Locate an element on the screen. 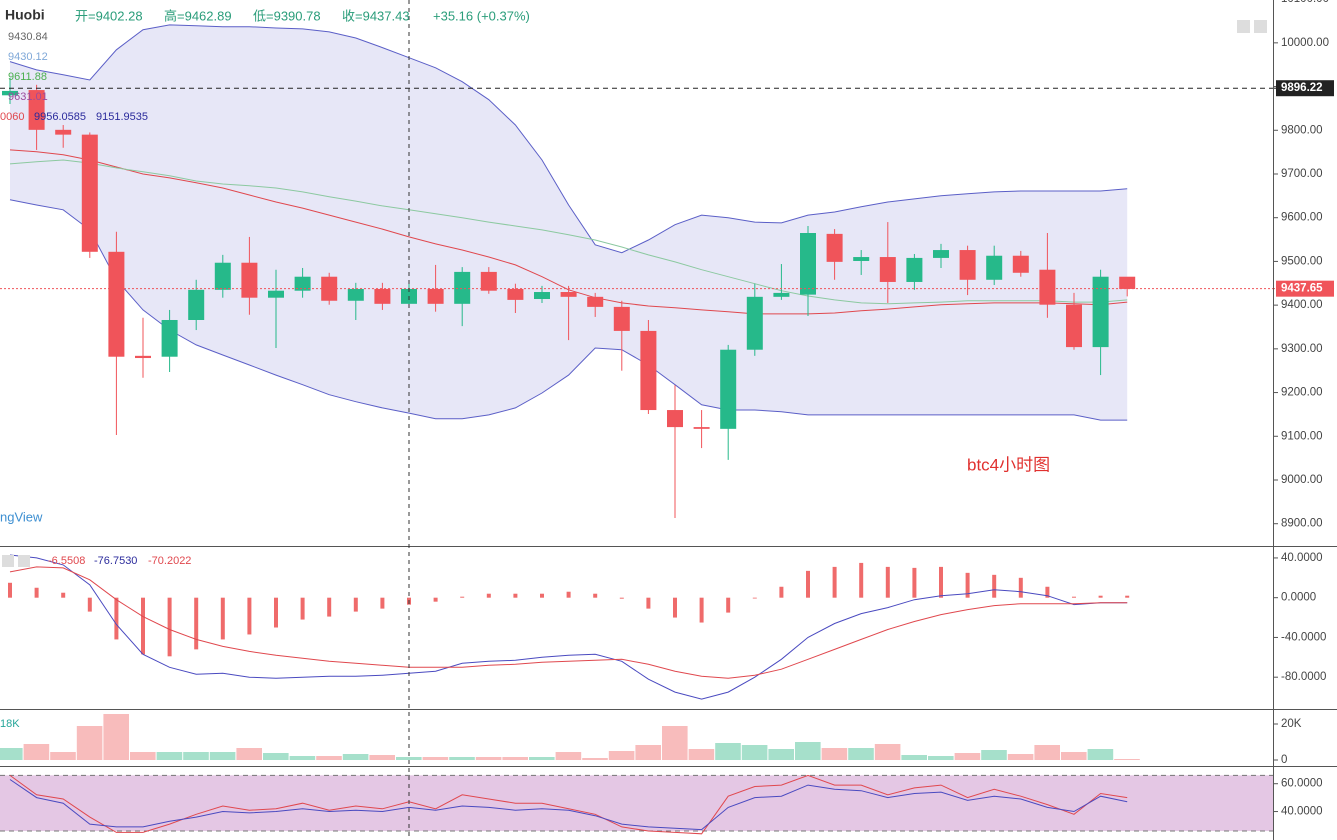 The width and height of the screenshot is (1337, 840). symbol: Huobi is located at coordinates (25, 15).